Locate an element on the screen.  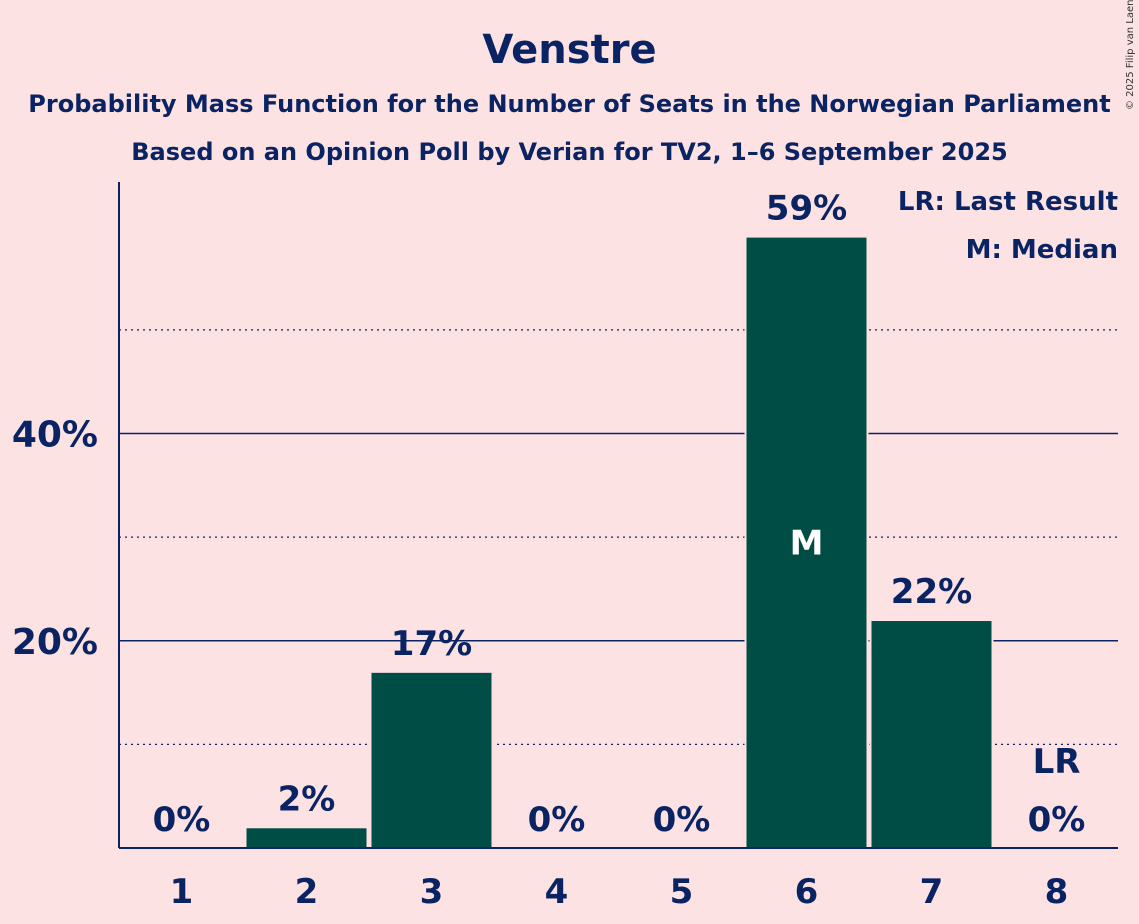
y-tick-label: 40% is located at coordinates (55, 435).